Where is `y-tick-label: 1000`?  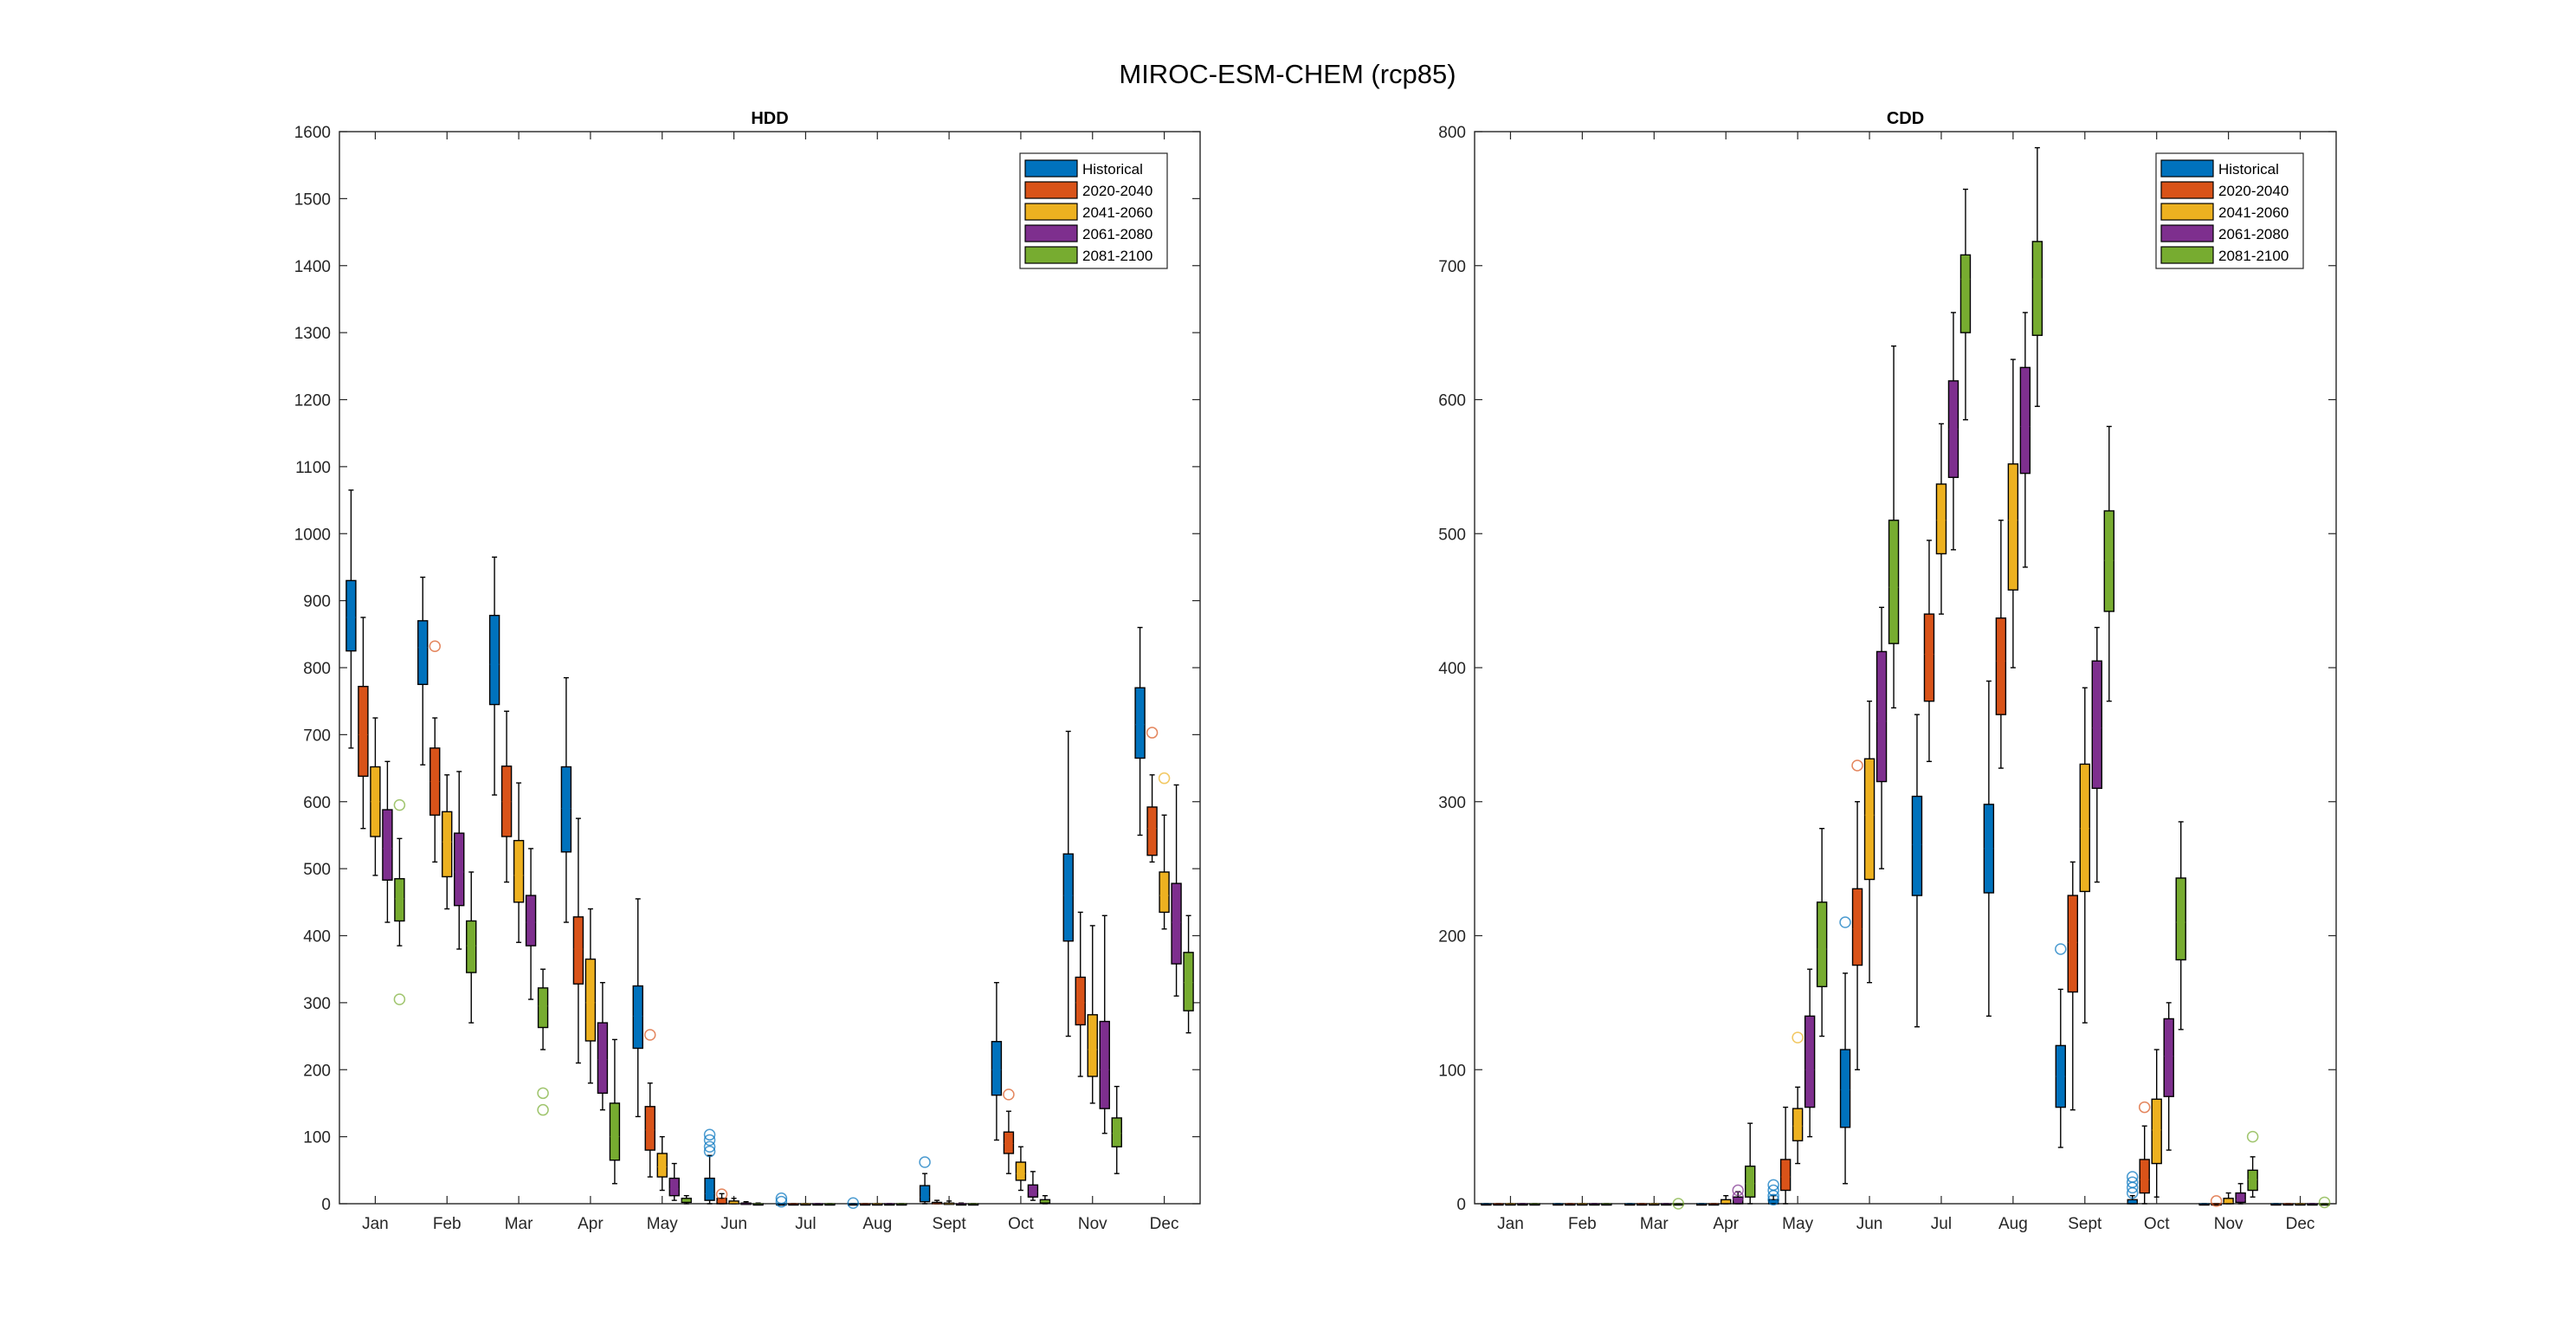
y-tick-label: 1000 is located at coordinates (312, 535).